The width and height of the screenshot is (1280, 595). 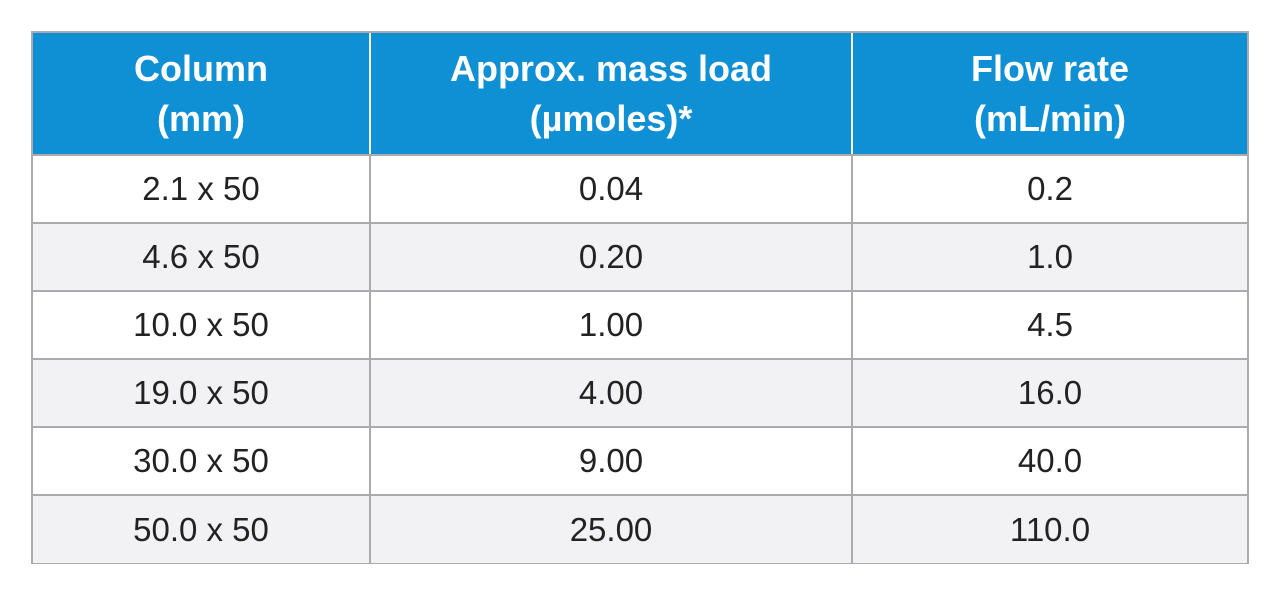 What do you see at coordinates (1049, 189) in the screenshot?
I see `cell-flow-rate: 0.2` at bounding box center [1049, 189].